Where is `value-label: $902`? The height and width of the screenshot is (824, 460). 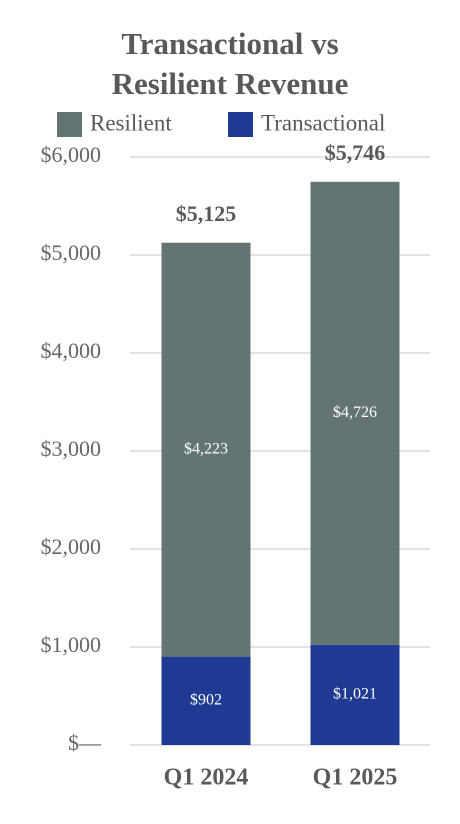
value-label: $902 is located at coordinates (206, 699).